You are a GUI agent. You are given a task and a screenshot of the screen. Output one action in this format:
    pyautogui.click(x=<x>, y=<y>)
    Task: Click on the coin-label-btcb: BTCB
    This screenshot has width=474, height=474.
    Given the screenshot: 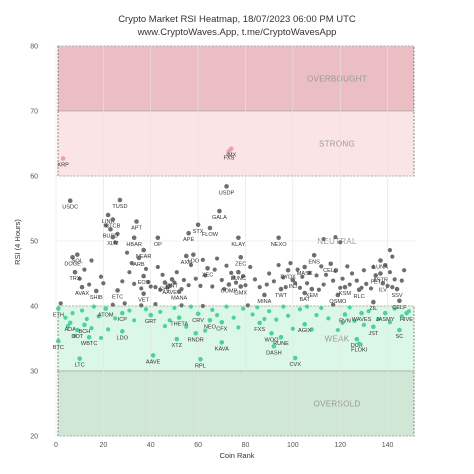 What is the action you would take?
    pyautogui.click(x=112, y=227)
    